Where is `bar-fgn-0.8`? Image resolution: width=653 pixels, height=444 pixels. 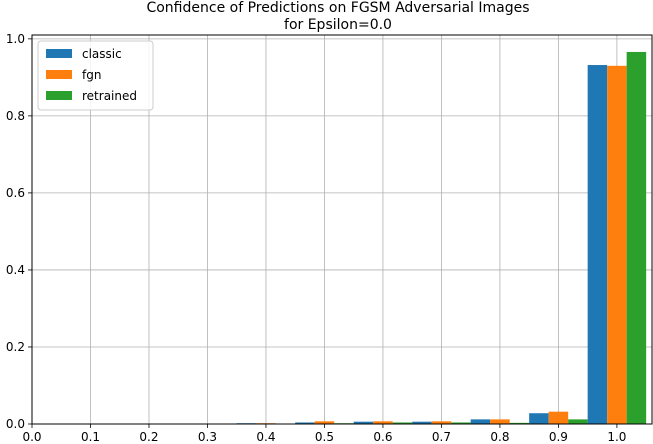 bar-fgn-0.8 is located at coordinates (500, 421).